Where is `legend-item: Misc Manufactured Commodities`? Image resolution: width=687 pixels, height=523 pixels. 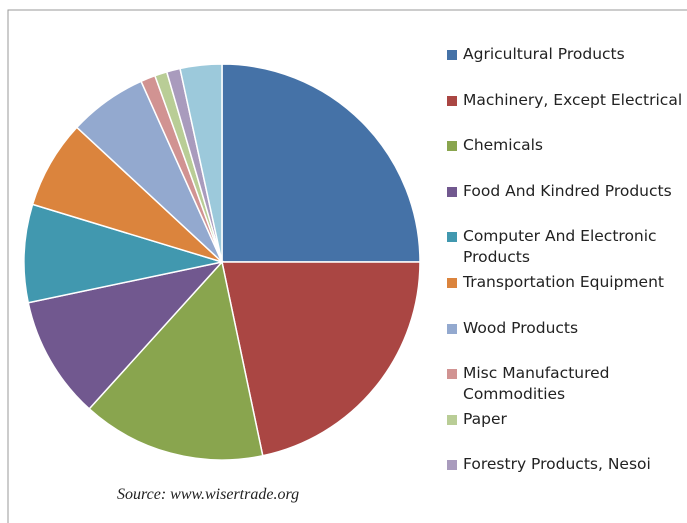 legend-item: Misc Manufactured Commodities is located at coordinates (565, 384).